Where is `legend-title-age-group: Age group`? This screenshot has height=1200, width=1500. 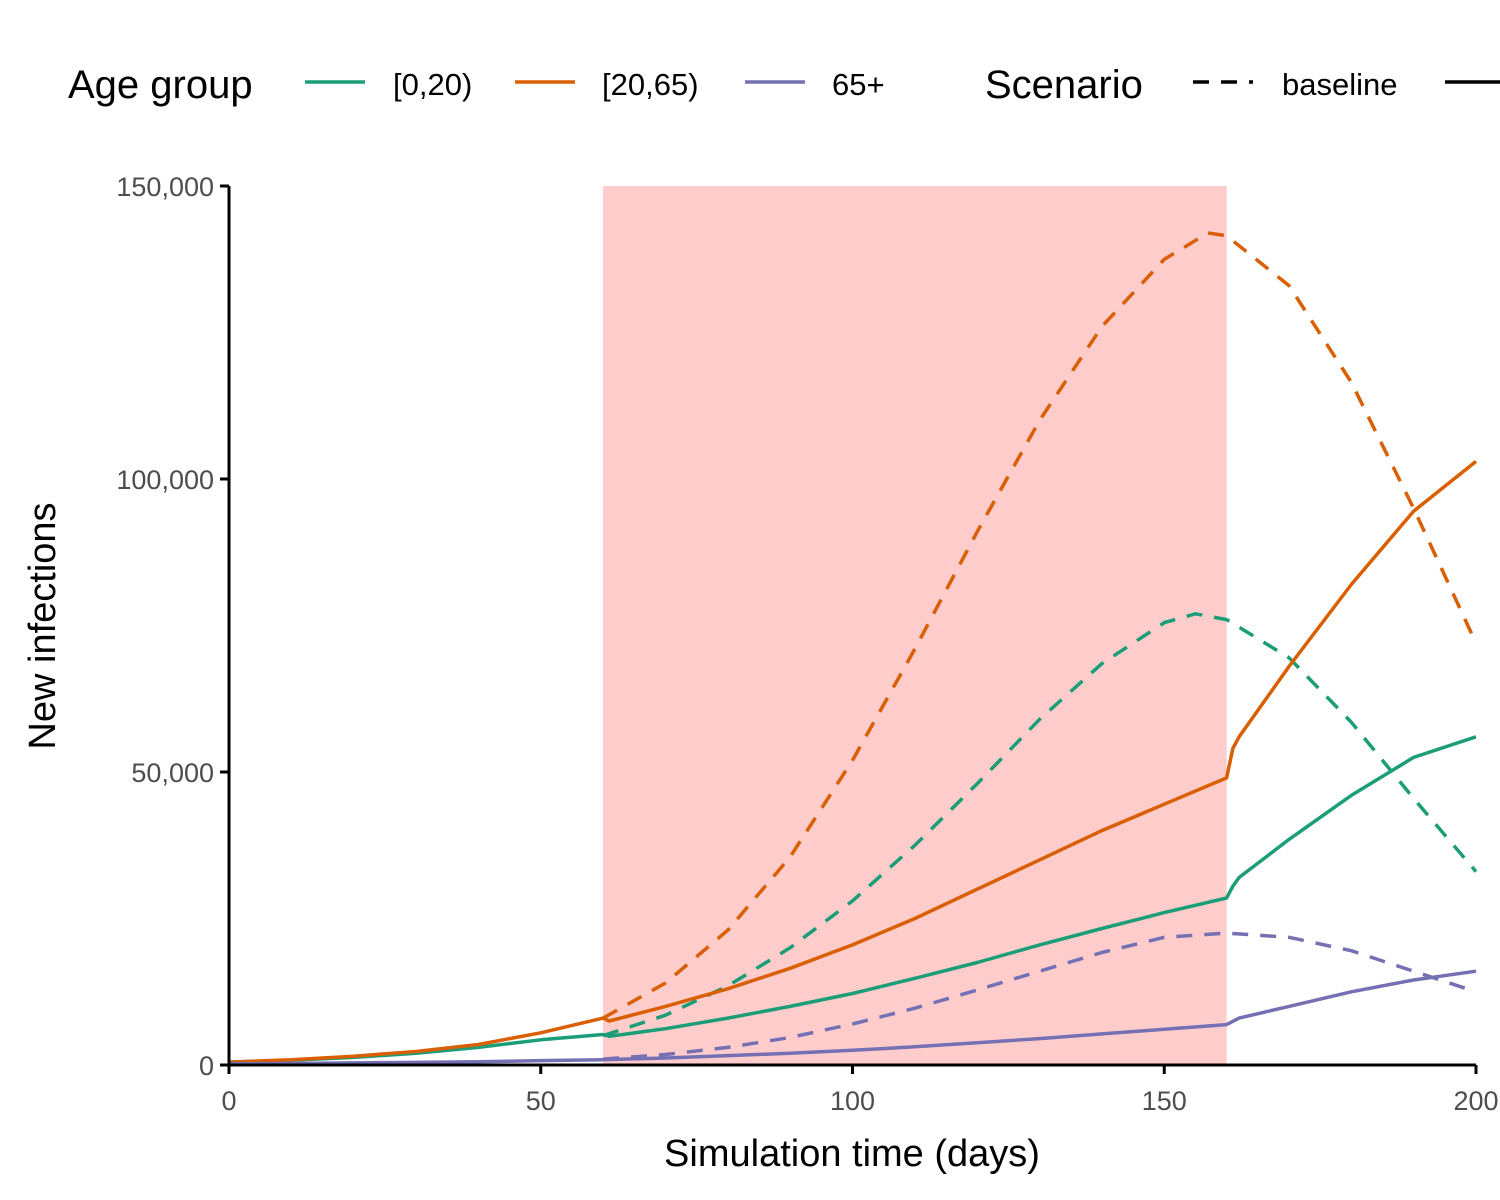
legend-title-age-group: Age group is located at coordinates (160, 85).